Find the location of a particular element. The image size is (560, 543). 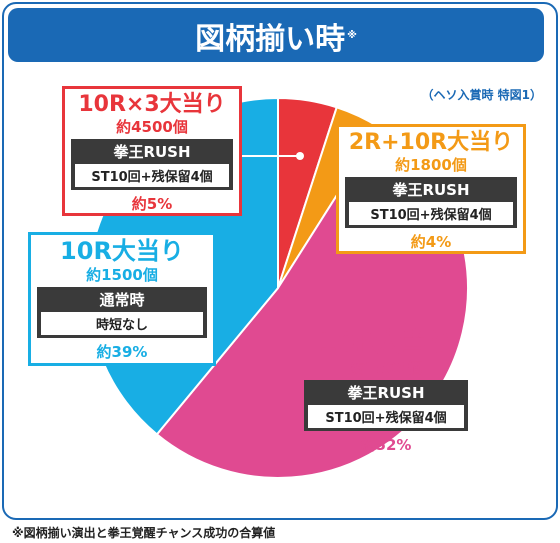

slice-percent: 約4% is located at coordinates (431, 242).